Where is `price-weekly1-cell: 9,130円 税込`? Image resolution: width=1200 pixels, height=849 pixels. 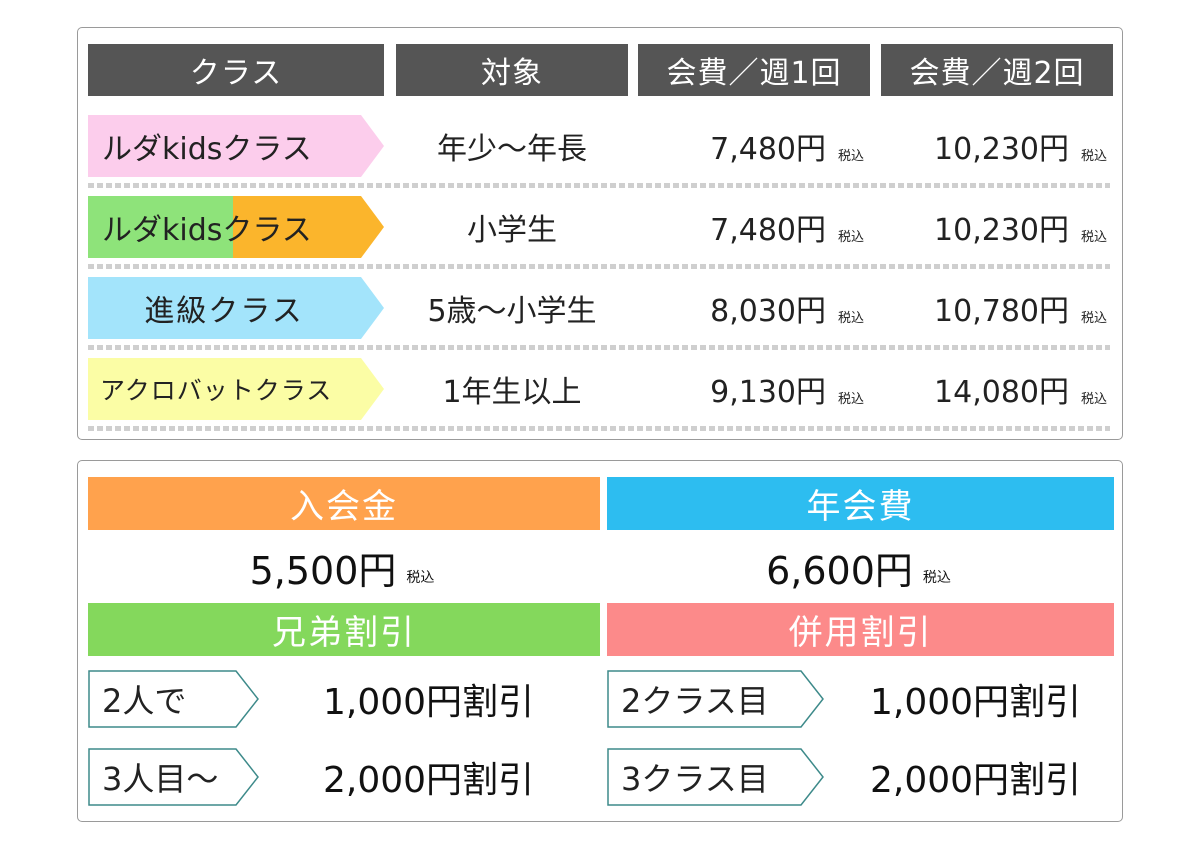 price-weekly1-cell: 9,130円 税込 is located at coordinates (754, 389).